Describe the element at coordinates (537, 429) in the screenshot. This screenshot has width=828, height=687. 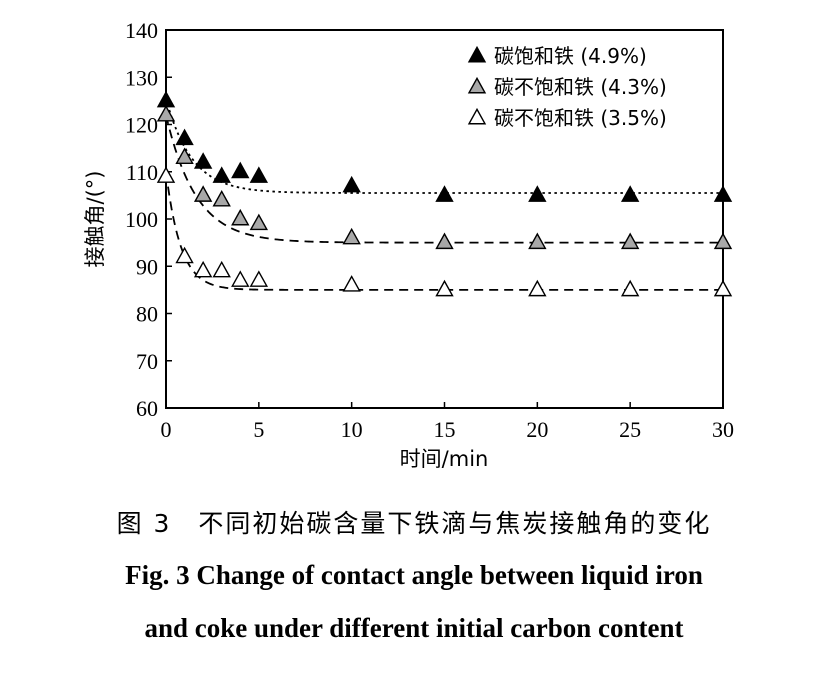
I see `x-tick-label: 20` at that location.